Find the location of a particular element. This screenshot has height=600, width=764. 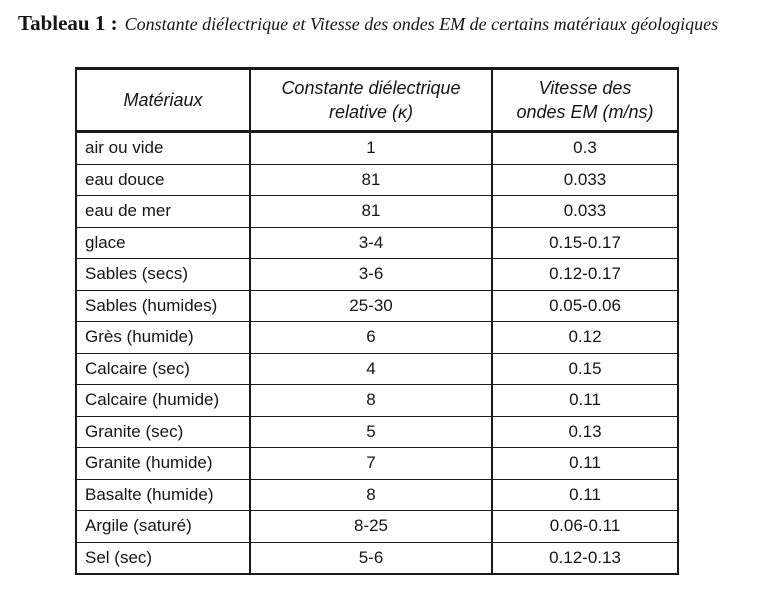

kappa-cell: 5 is located at coordinates (371, 431).